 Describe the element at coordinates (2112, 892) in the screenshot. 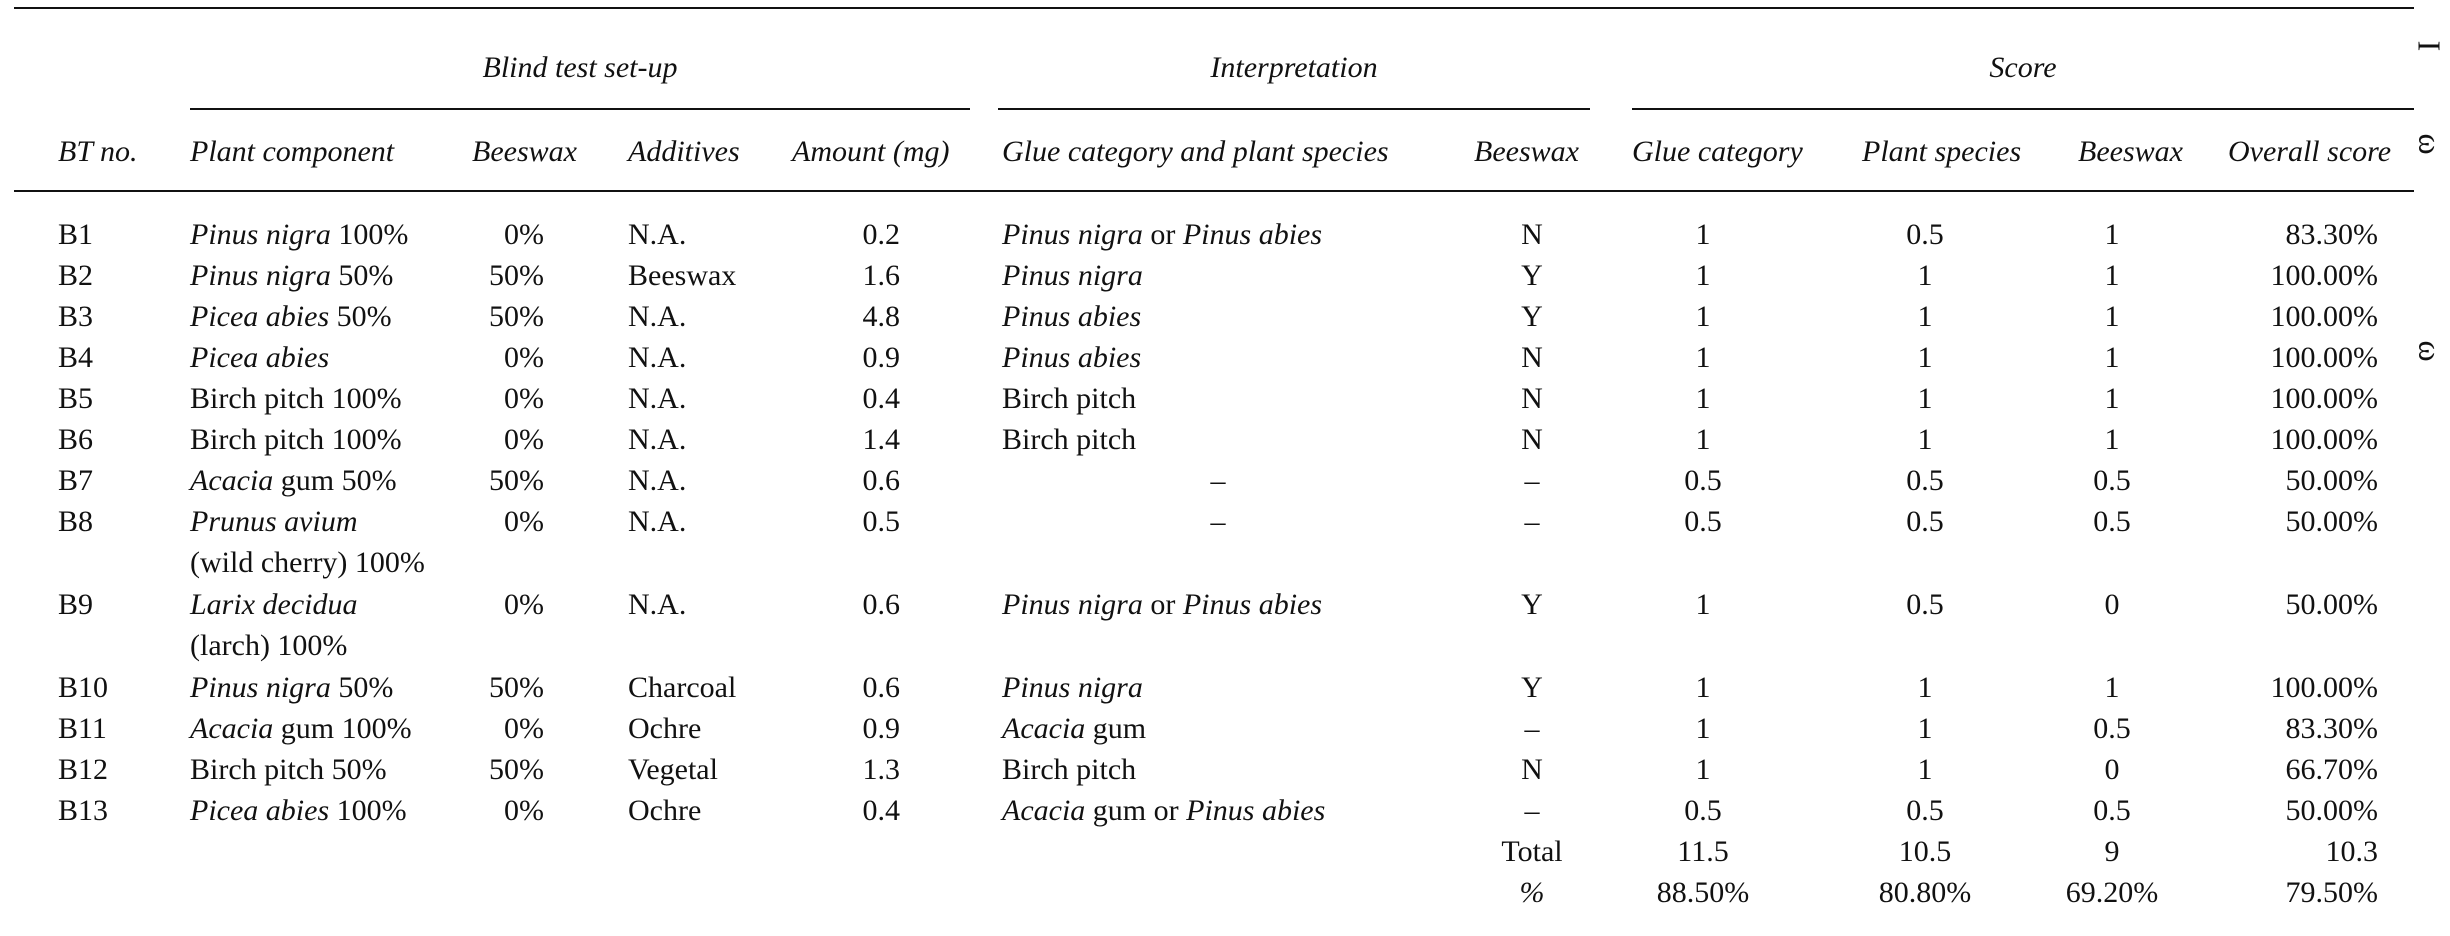

I see `totals-beeswax: 69.20%` at that location.